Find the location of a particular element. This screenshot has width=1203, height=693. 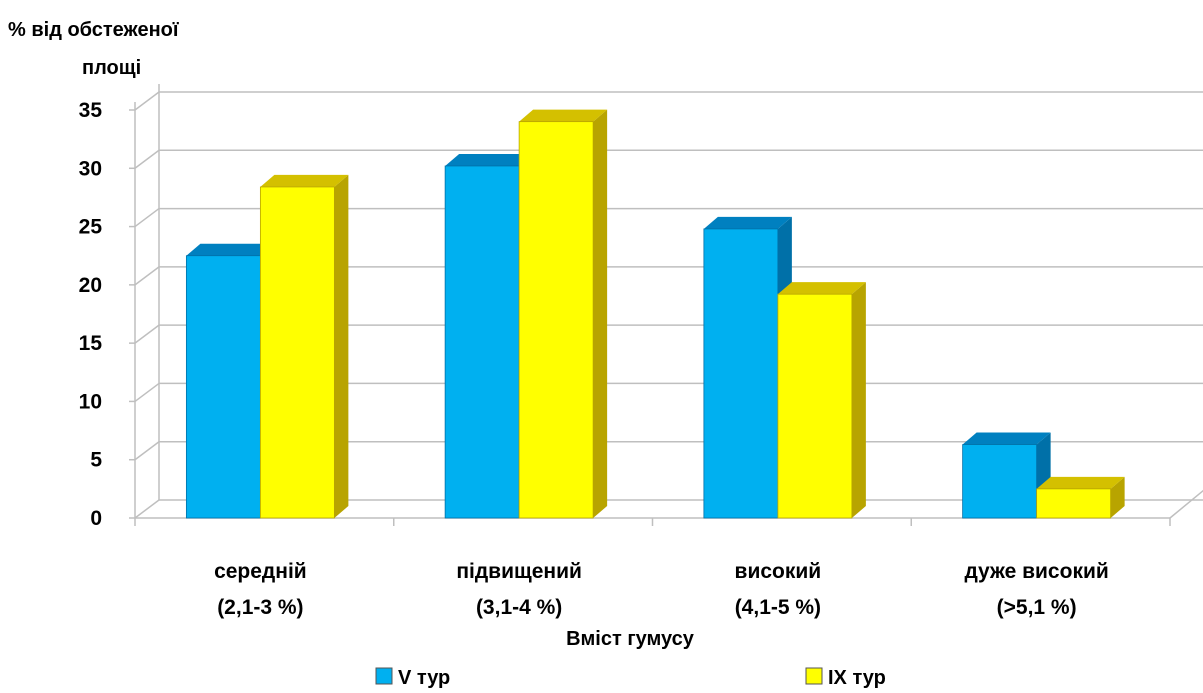

y-axis-label-line-1: % від обстеженої is located at coordinates (93, 30).